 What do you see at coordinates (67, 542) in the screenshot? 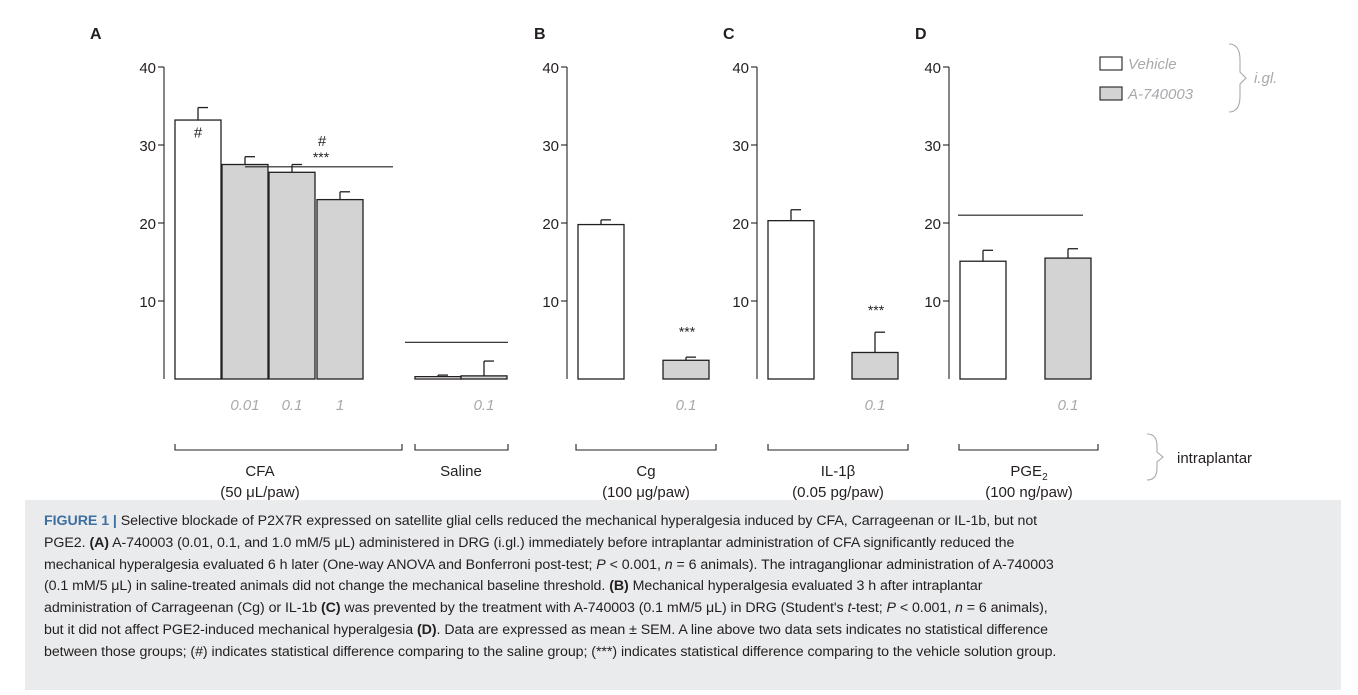
I see `caption-segment: PGE2.` at bounding box center [67, 542].